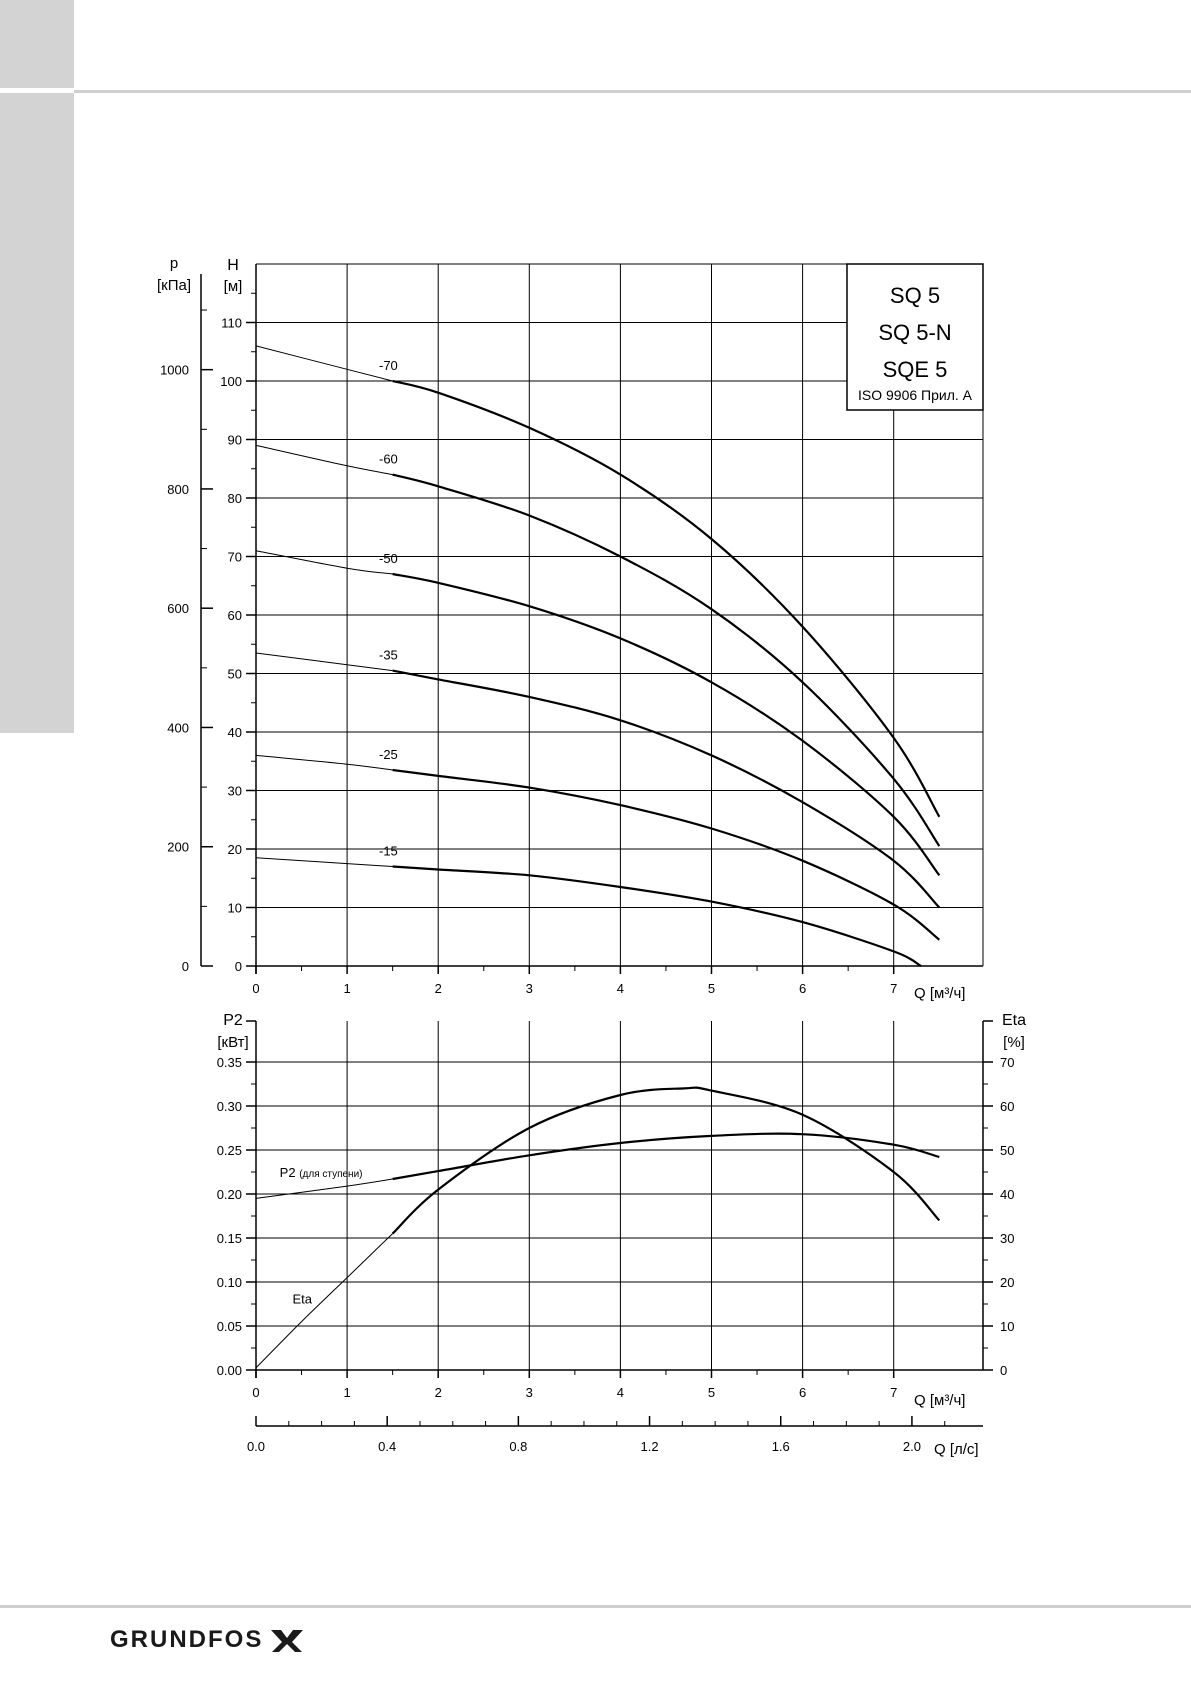 This screenshot has height=1684, width=1191. I want to click on head-x-tick-label: 4, so click(620, 988).